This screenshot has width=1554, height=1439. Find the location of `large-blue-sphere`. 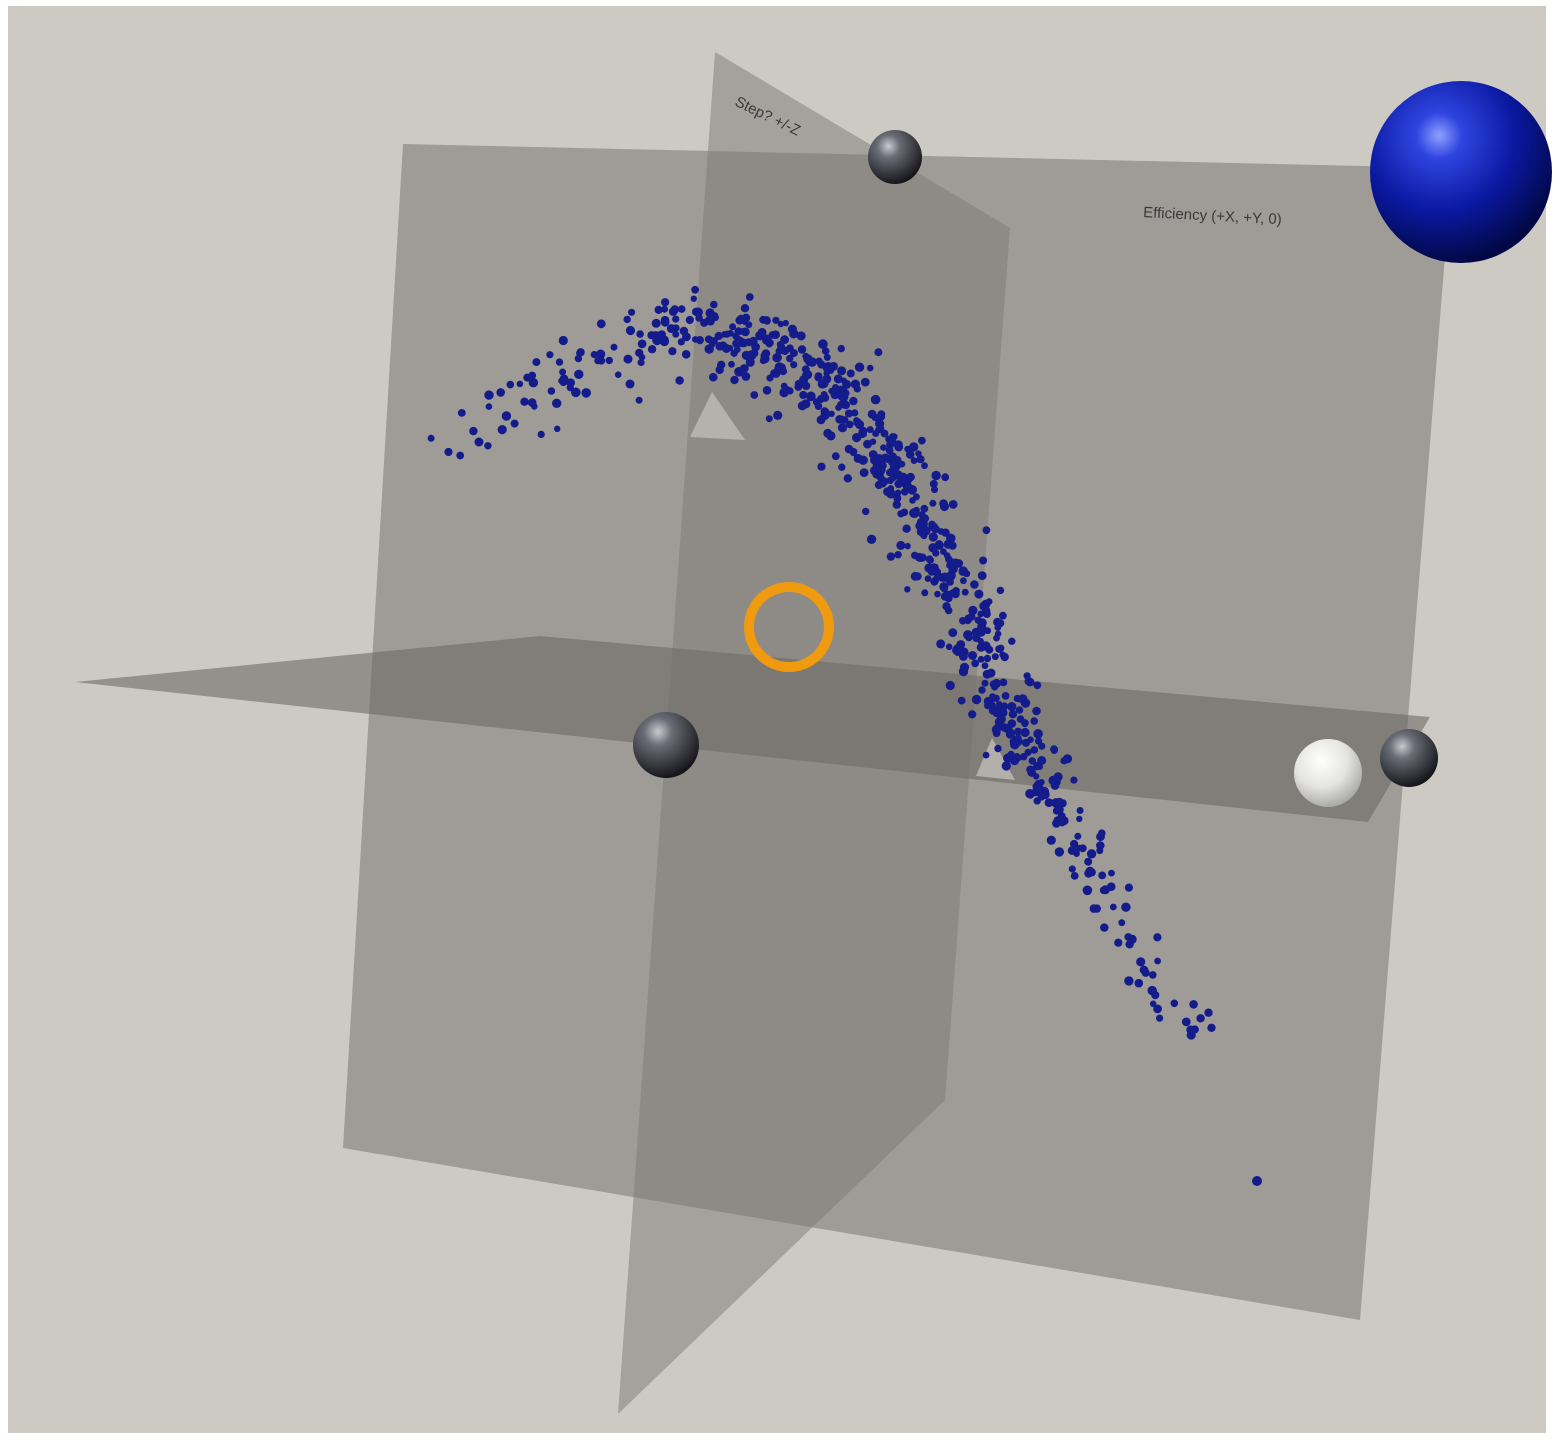

large-blue-sphere is located at coordinates (1461, 172).